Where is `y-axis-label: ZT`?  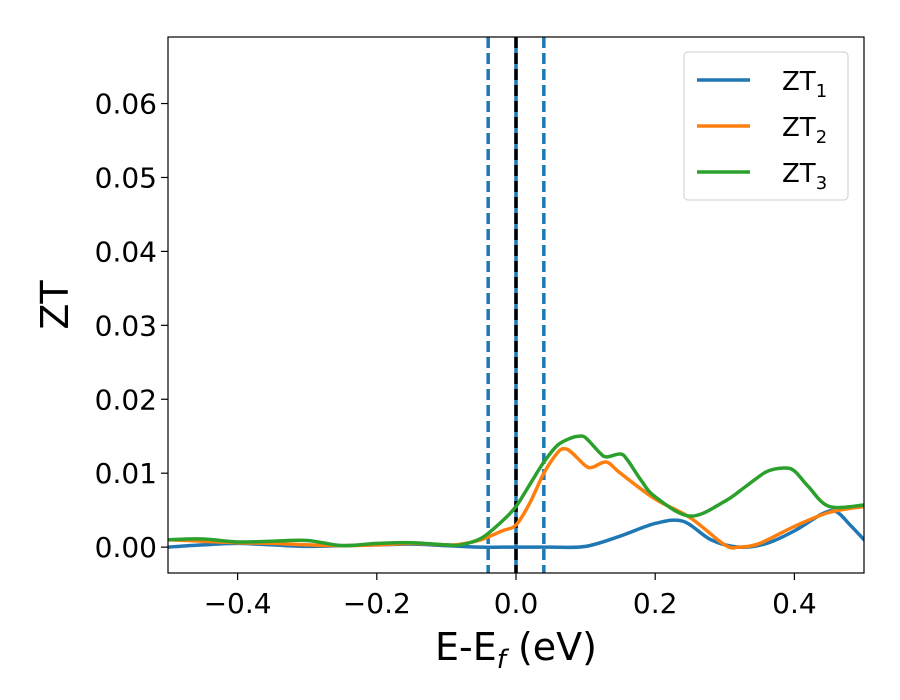 y-axis-label: ZT is located at coordinates (55, 305).